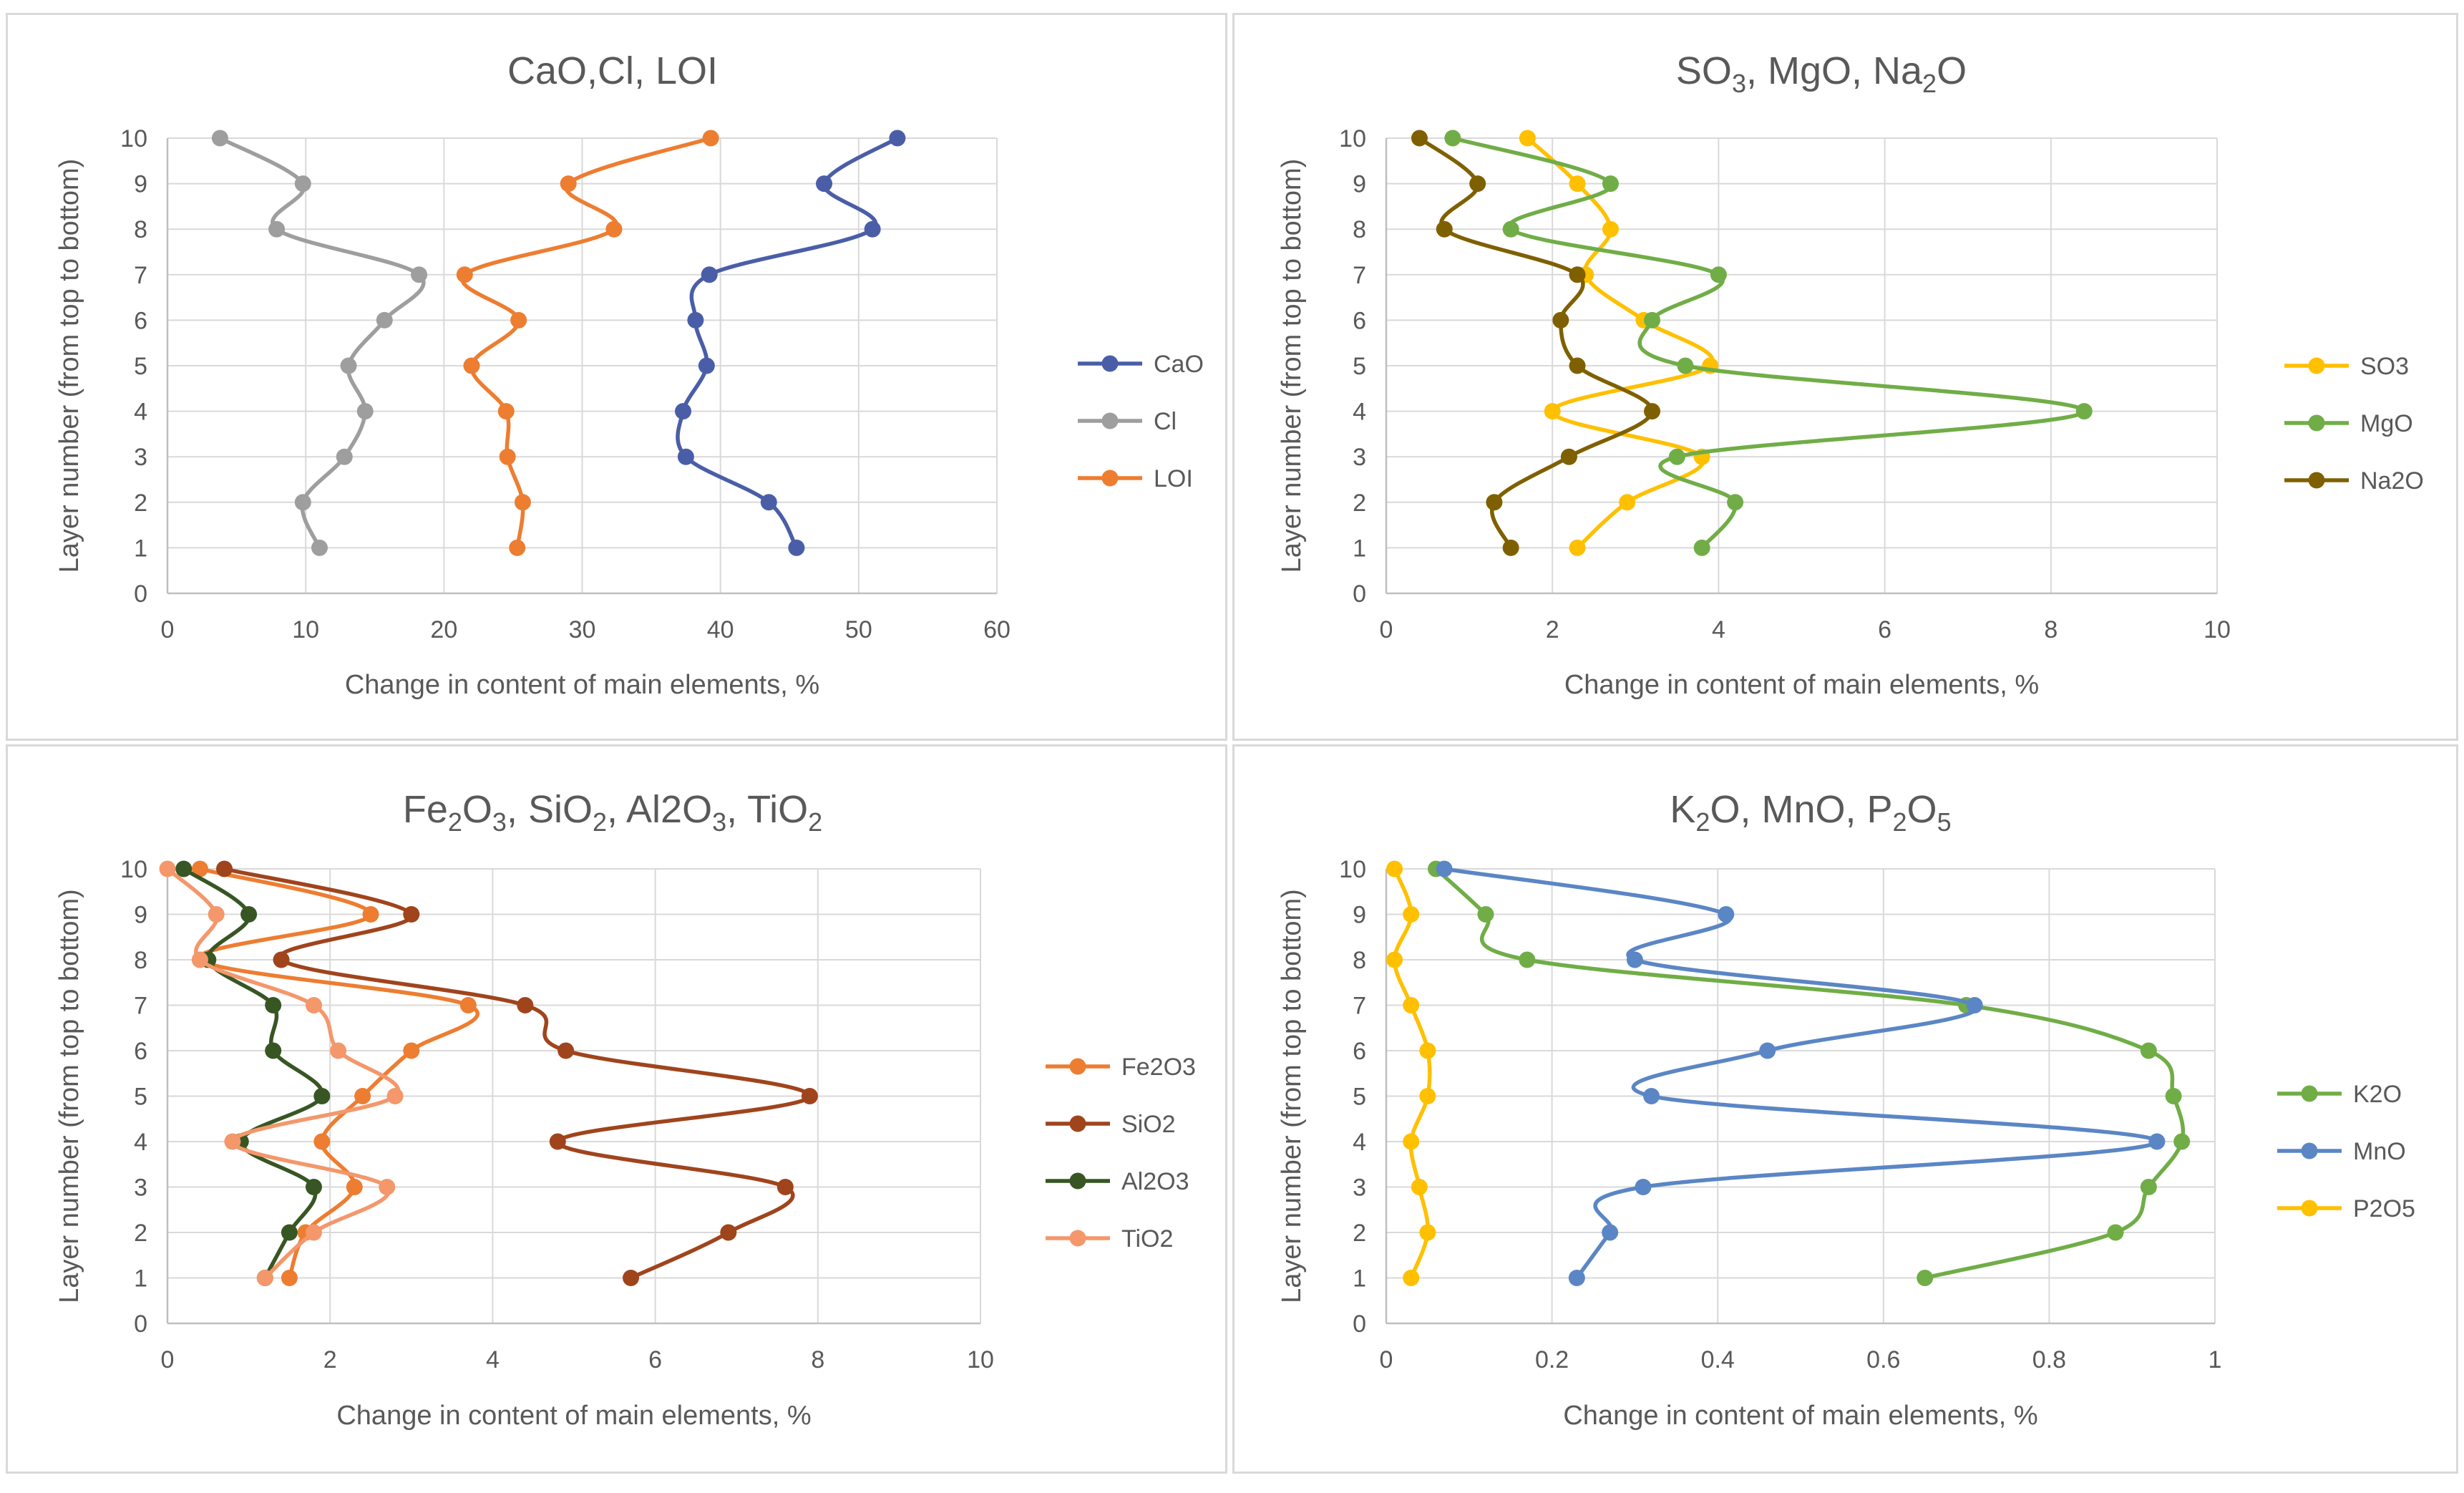 The width and height of the screenshot is (2464, 1493). Describe the element at coordinates (140, 594) in the screenshot. I see `y-tick-label: 0` at that location.